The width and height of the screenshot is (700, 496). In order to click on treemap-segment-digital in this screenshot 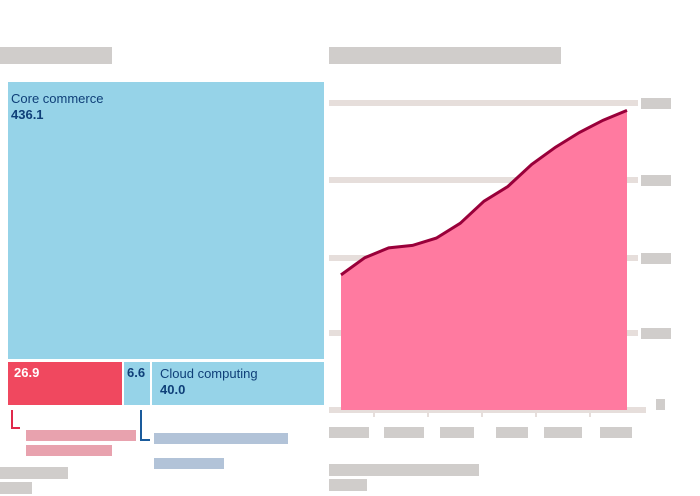, I will do `click(65, 383)`.